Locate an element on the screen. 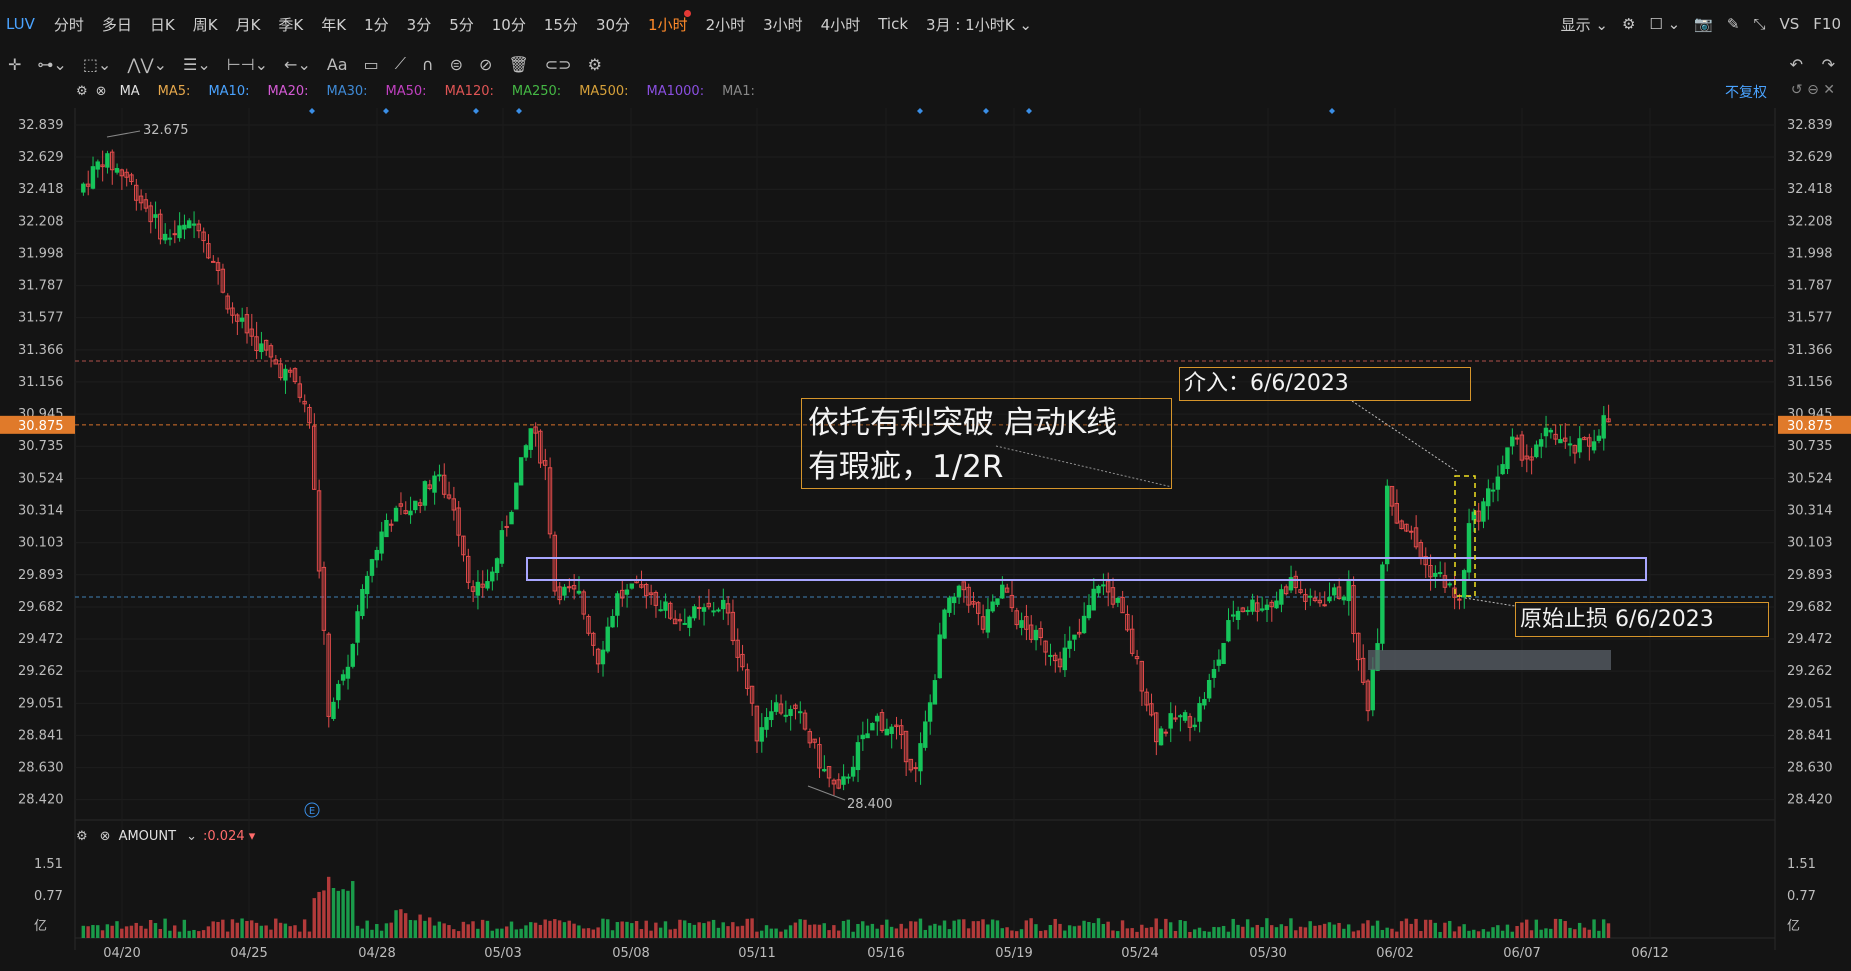 The height and width of the screenshot is (971, 1851). undo-icon: ↶ is located at coordinates (1796, 64).